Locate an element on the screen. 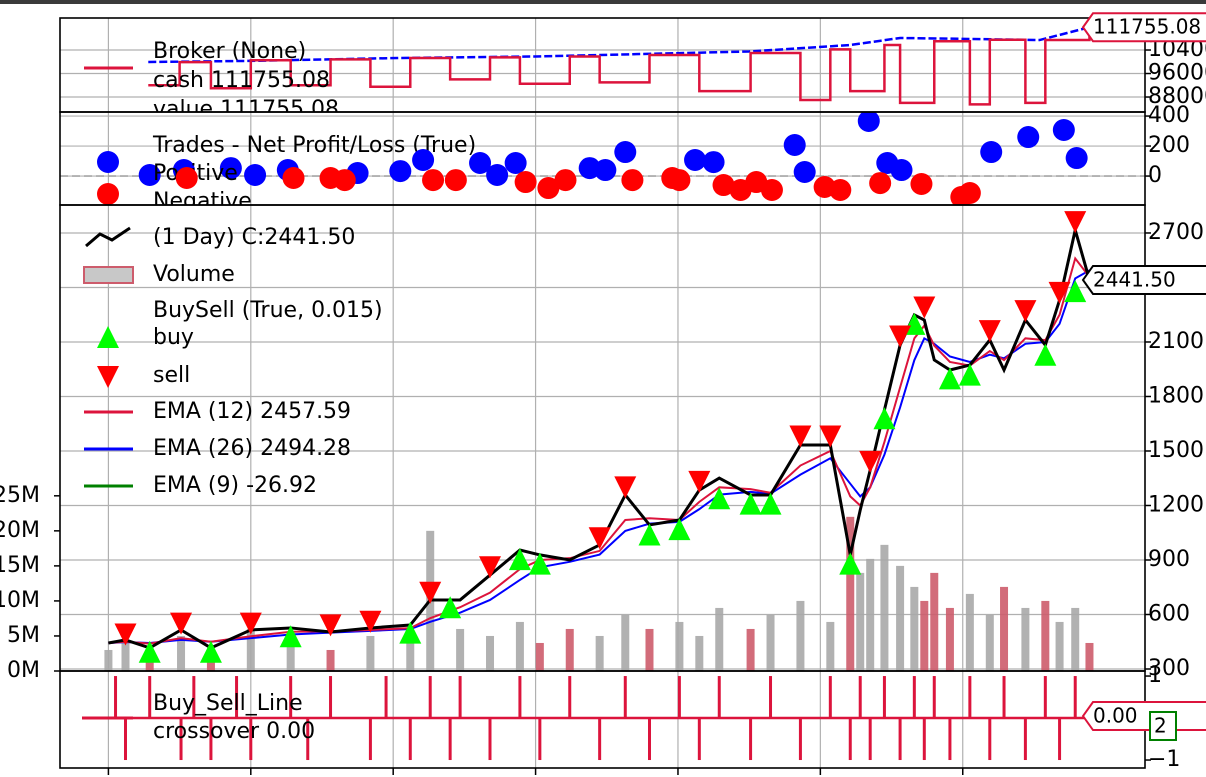 The image size is (1206, 777). value-tag-label: 111755.08 is located at coordinates (1147, 27).